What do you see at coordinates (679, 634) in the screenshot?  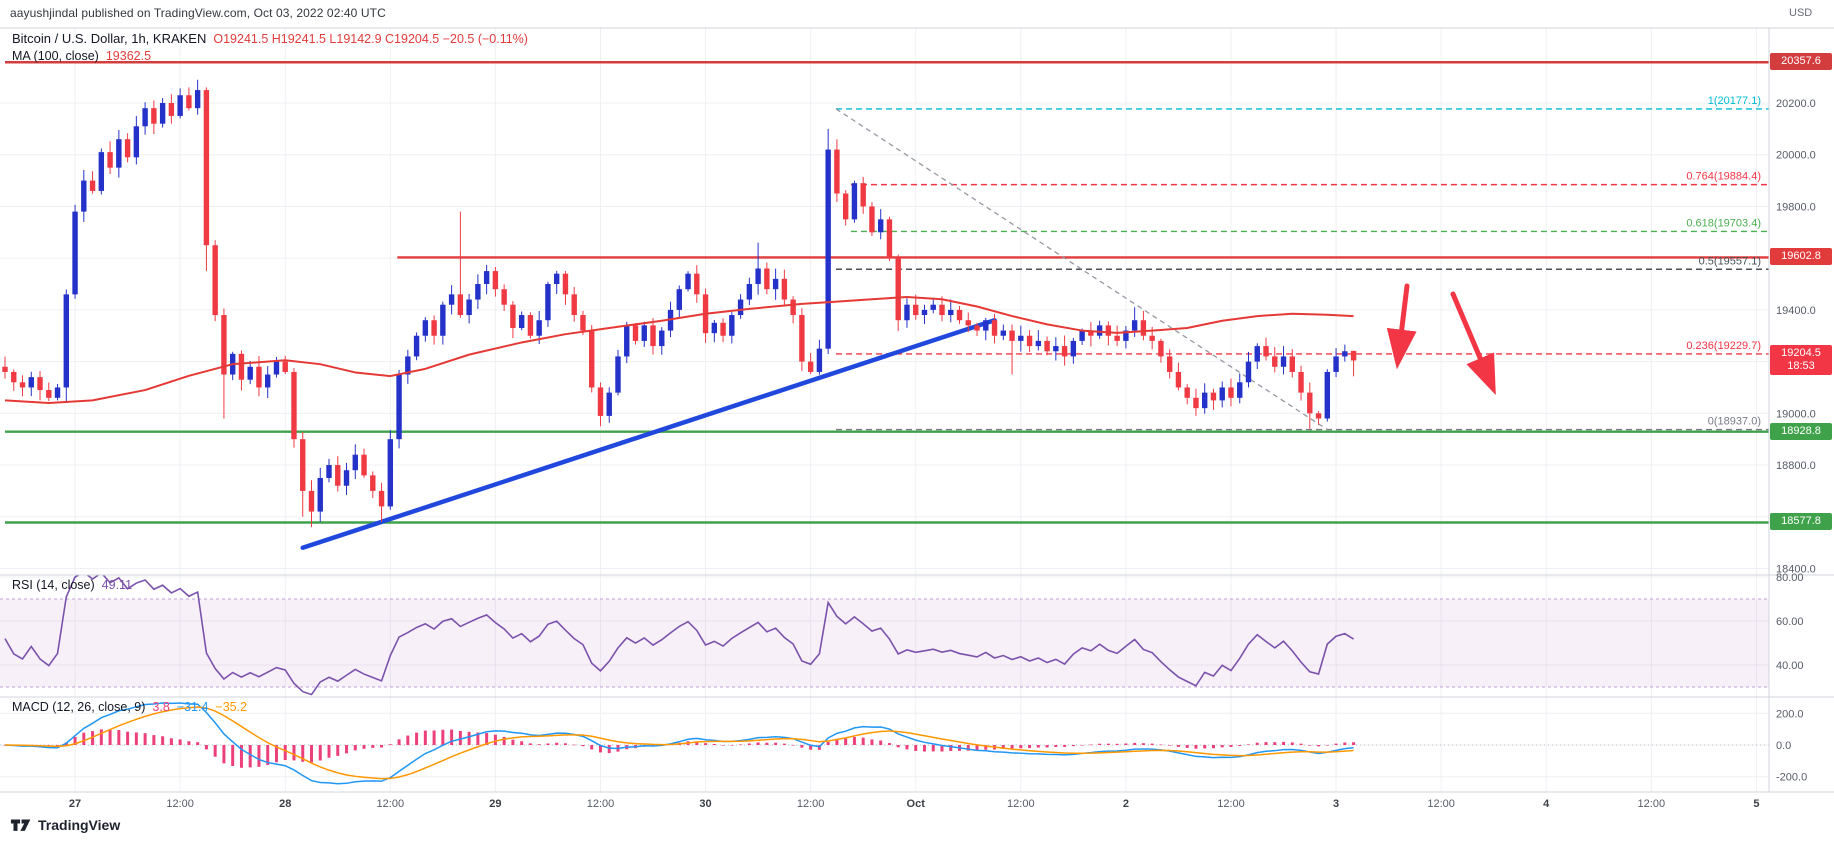 I see `rsi-line` at bounding box center [679, 634].